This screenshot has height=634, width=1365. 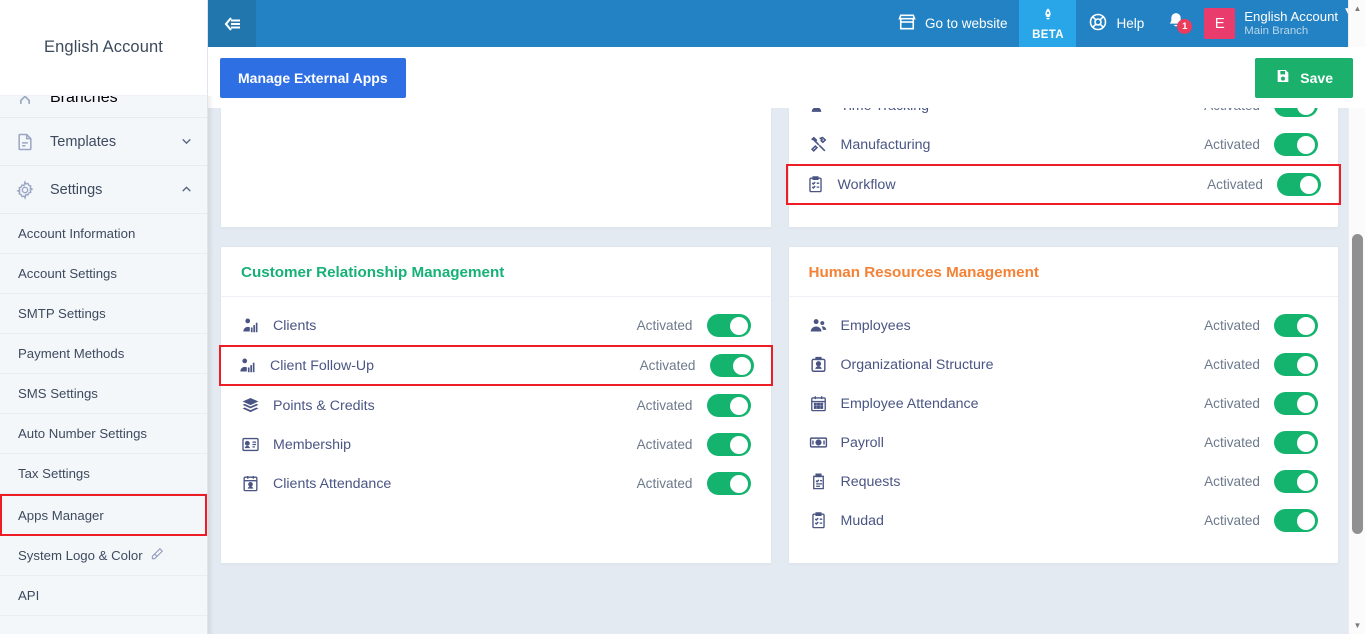 What do you see at coordinates (866, 184) in the screenshot?
I see `app-name: Workflow` at bounding box center [866, 184].